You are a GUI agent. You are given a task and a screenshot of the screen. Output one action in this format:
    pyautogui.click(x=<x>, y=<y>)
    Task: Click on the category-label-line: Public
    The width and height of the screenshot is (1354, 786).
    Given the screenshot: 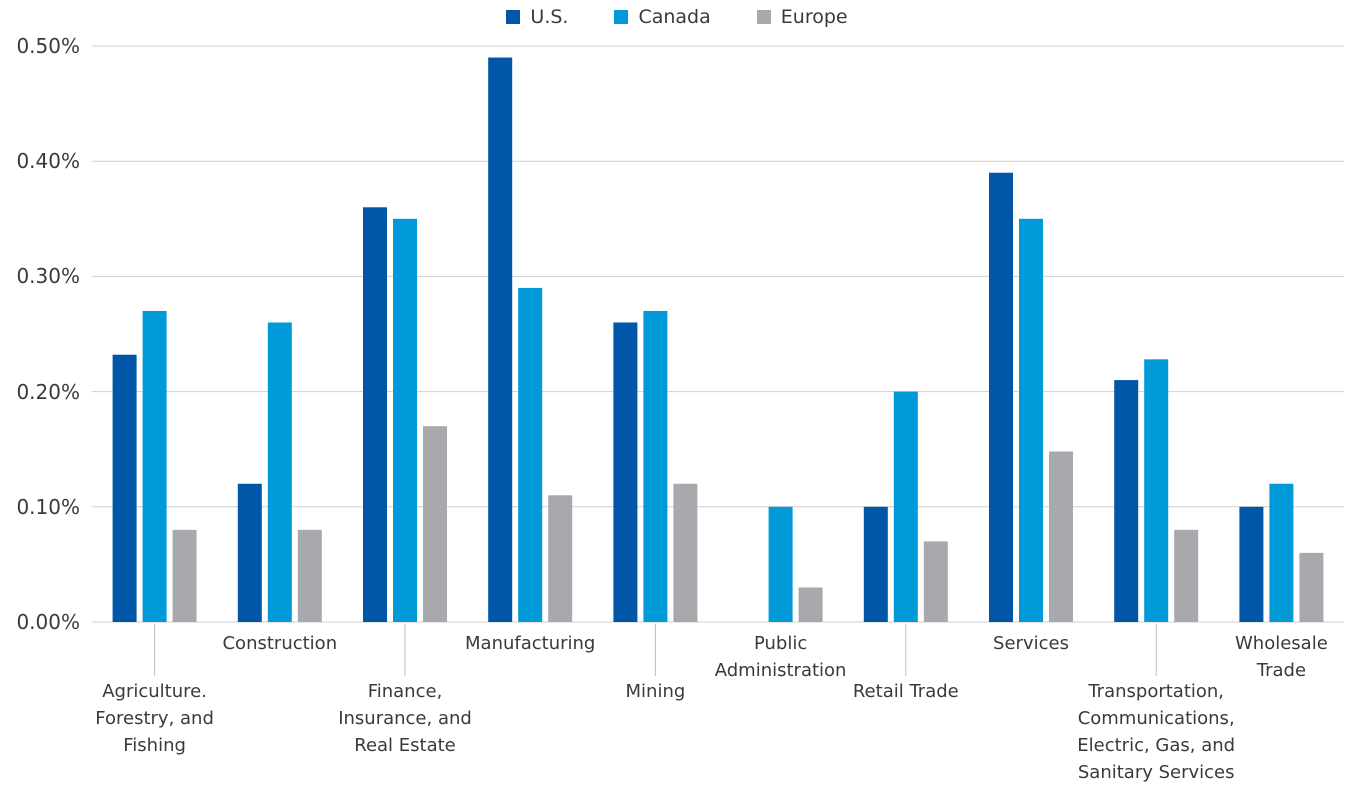 What is the action you would take?
    pyautogui.click(x=780, y=643)
    